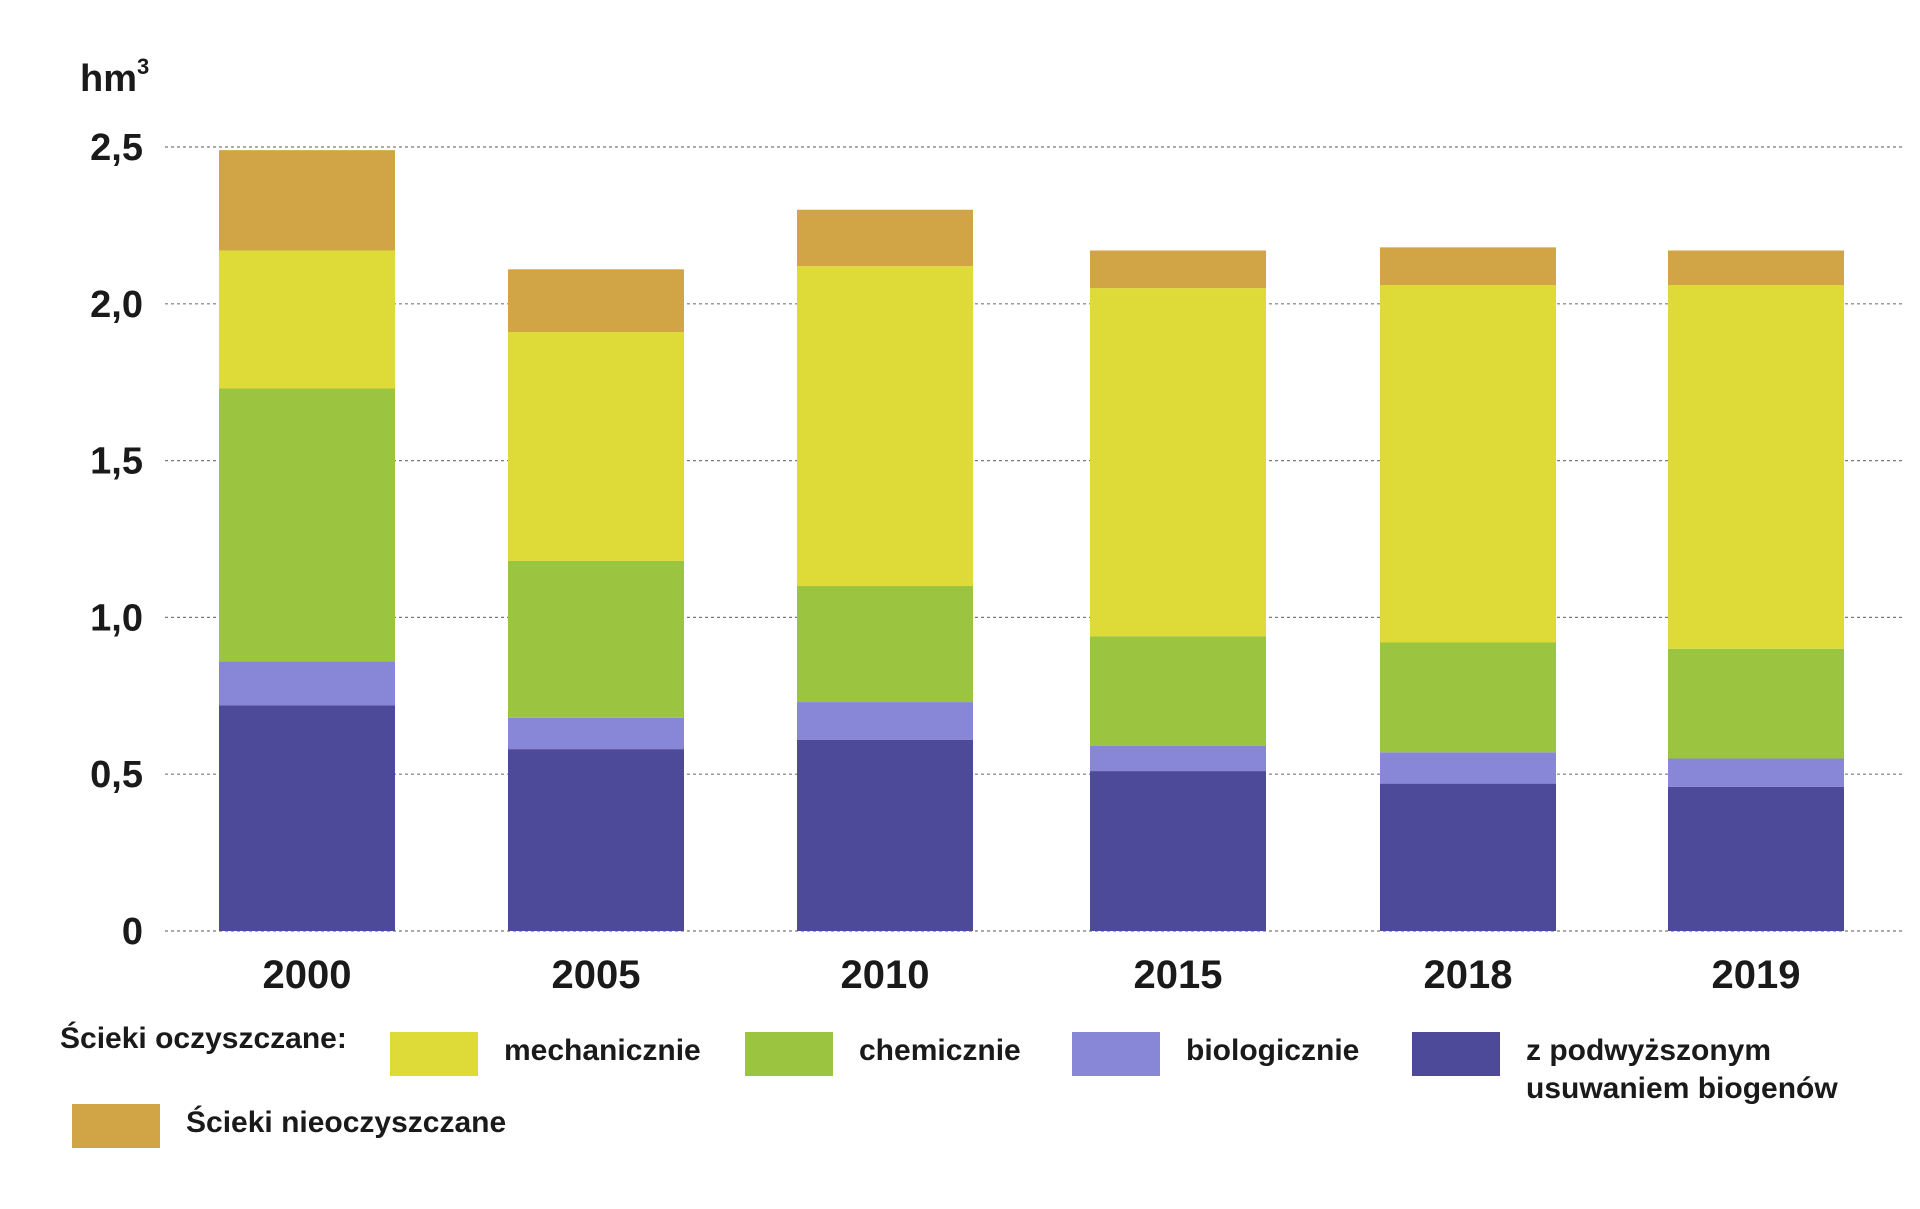 Image resolution: width=1920 pixels, height=1209 pixels. I want to click on y-tick-labels: 0 0,5 1,0 1,5 2,0 2,5, so click(116, 540).